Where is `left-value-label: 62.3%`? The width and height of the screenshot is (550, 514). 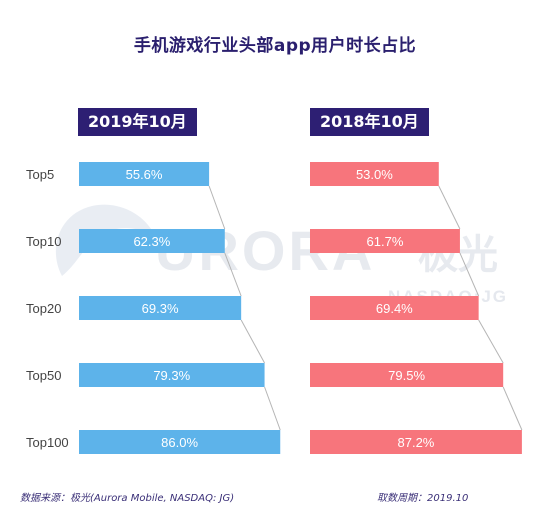 left-value-label: 62.3% is located at coordinates (151, 241).